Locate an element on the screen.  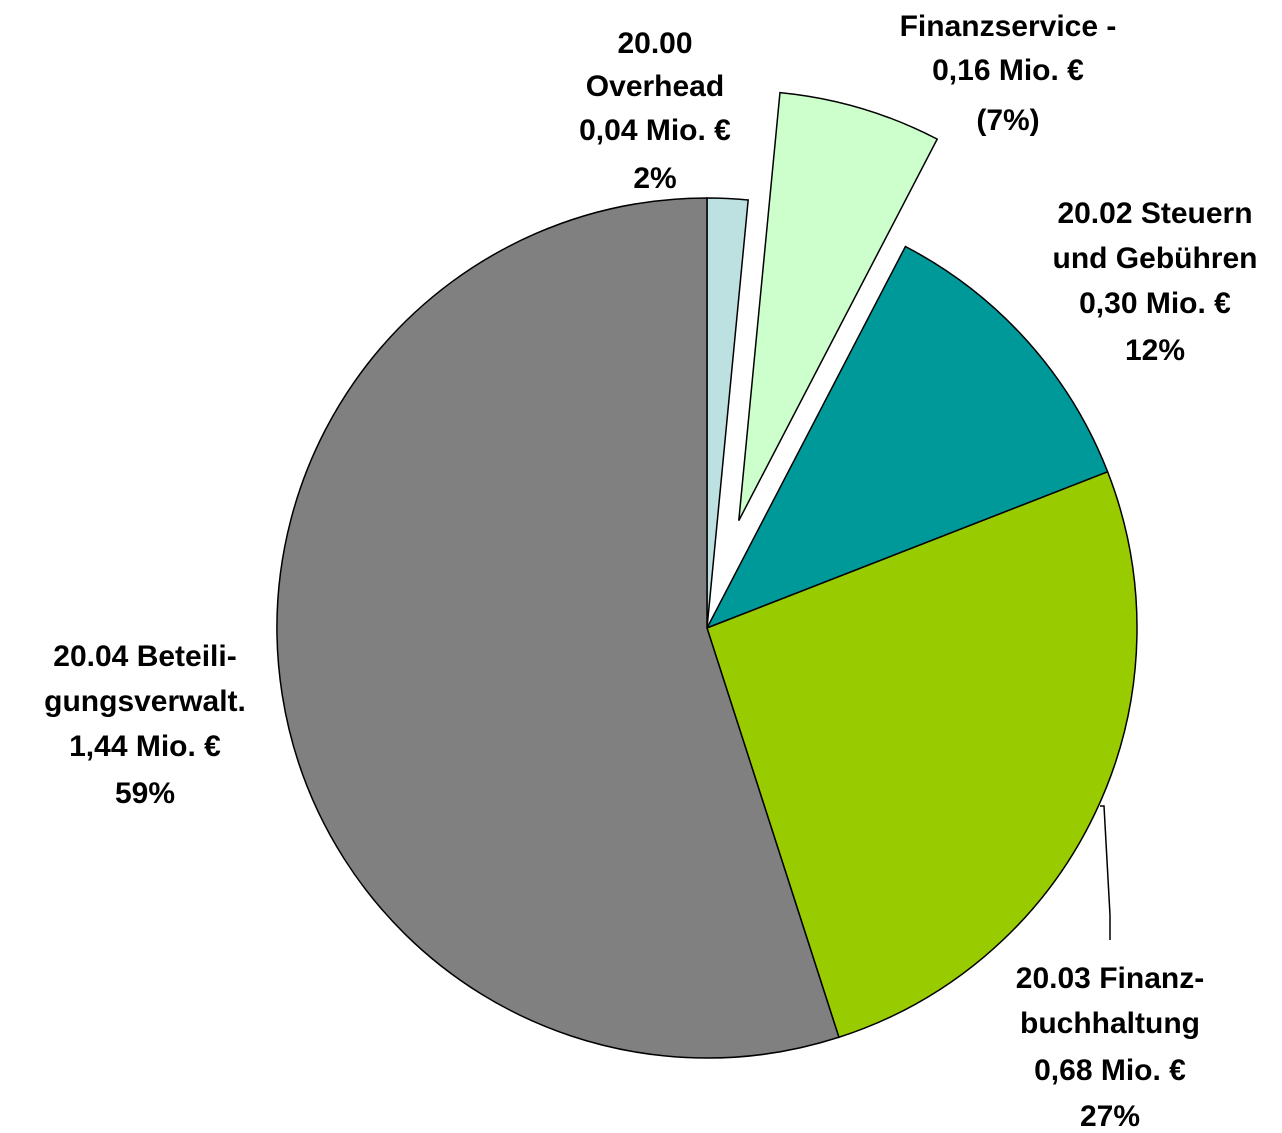
slice-label: 20.04 Beteili- is located at coordinates (144, 656).